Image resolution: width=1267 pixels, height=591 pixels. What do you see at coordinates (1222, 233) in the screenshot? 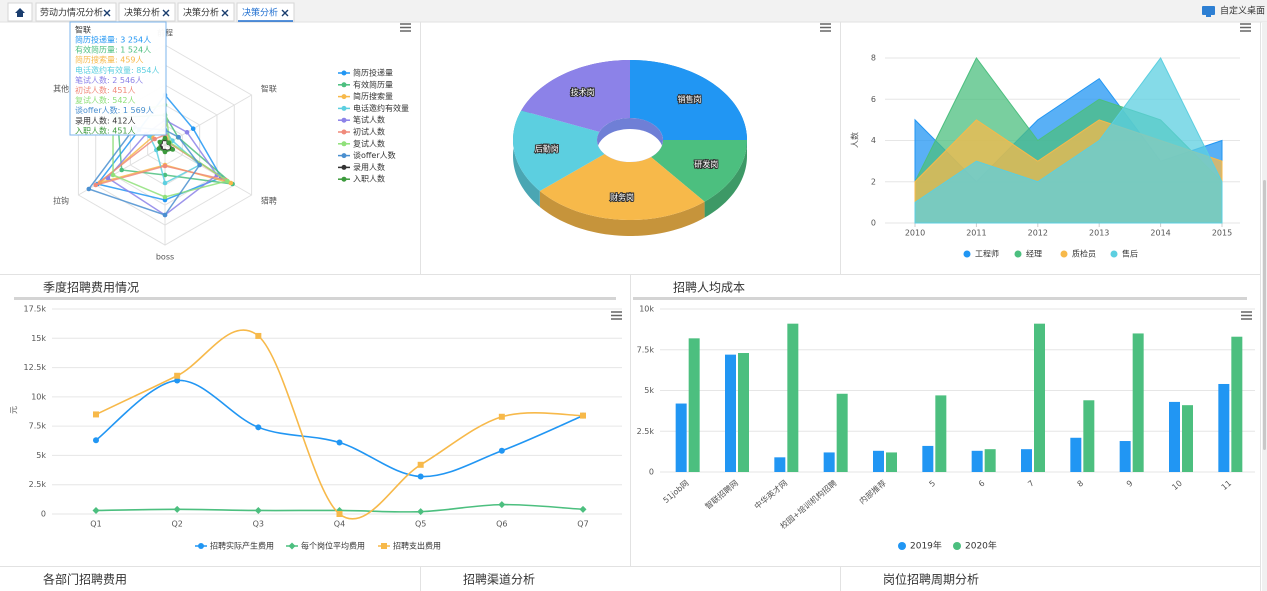
I see `x-tick-label: 2015` at bounding box center [1222, 233].